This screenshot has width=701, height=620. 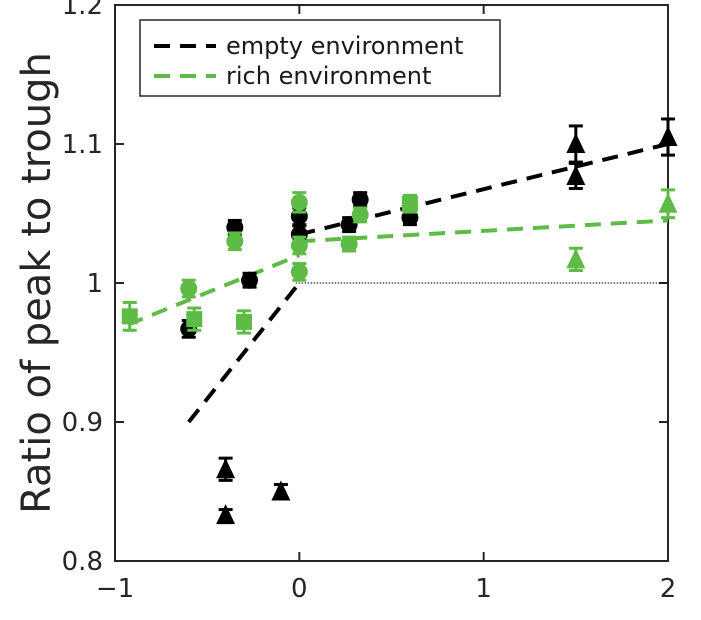 I want to click on y-tick-label: 1, so click(x=94, y=284).